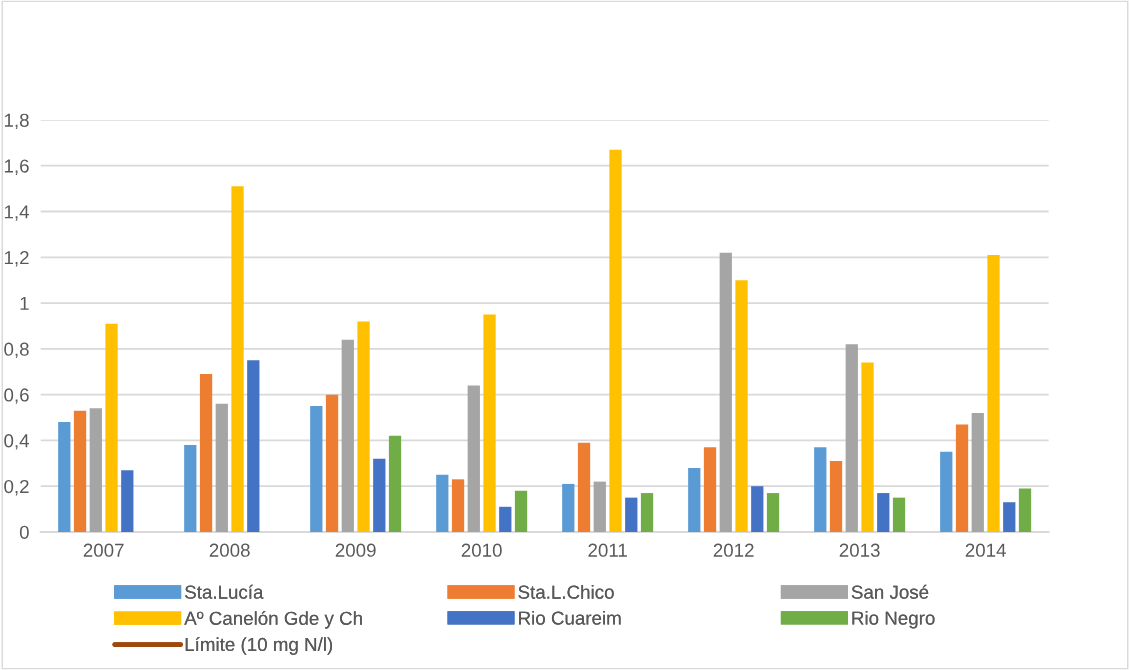 Image resolution: width=1130 pixels, height=670 pixels. Describe the element at coordinates (224, 591) in the screenshot. I see `legend-label: Sta.Lucía` at that location.